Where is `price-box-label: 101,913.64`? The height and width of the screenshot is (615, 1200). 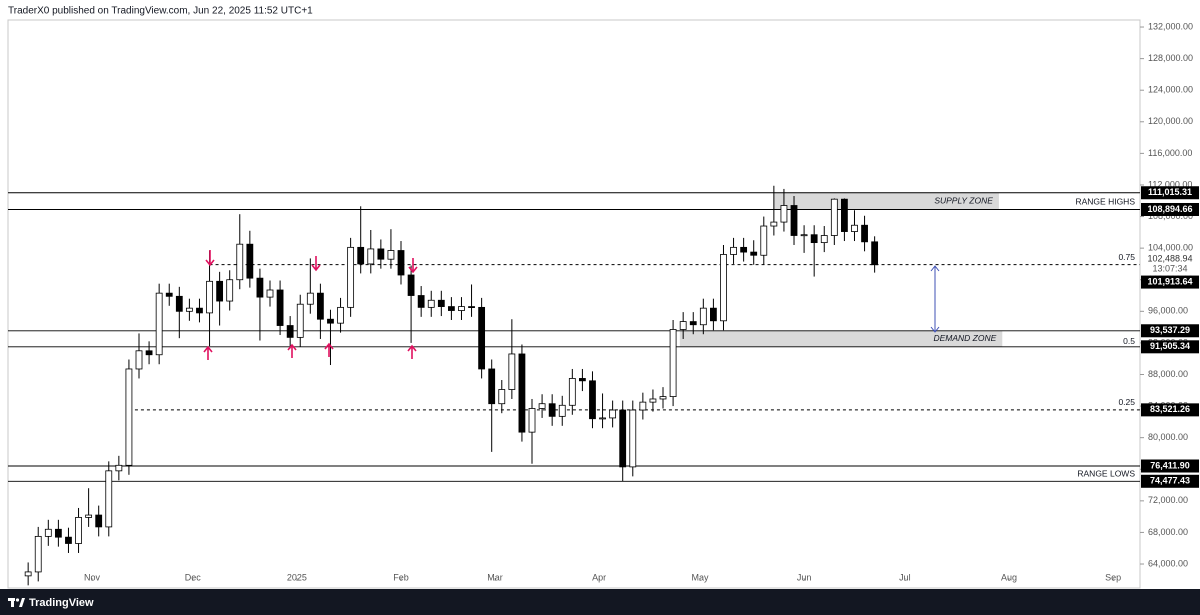
price-box-label: 101,913.64 is located at coordinates (1169, 281).